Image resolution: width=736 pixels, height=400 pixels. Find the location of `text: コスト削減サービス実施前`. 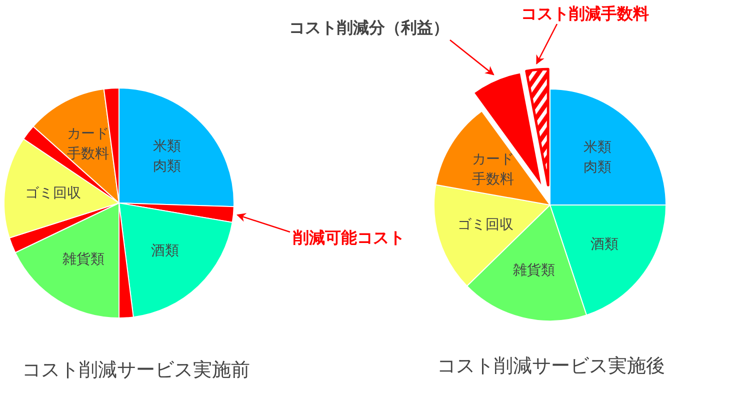

text: コスト削減サービス実施前 is located at coordinates (136, 370).